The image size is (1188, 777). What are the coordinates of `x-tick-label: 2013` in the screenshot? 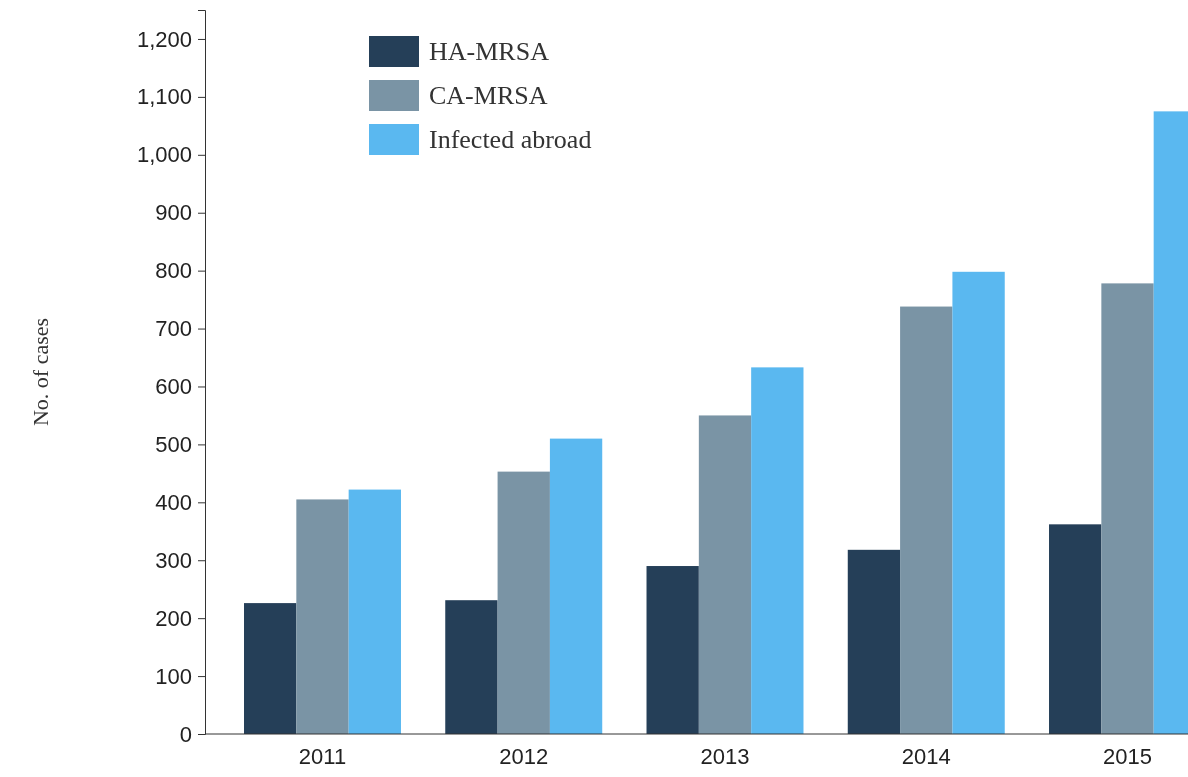 It's located at (725, 756).